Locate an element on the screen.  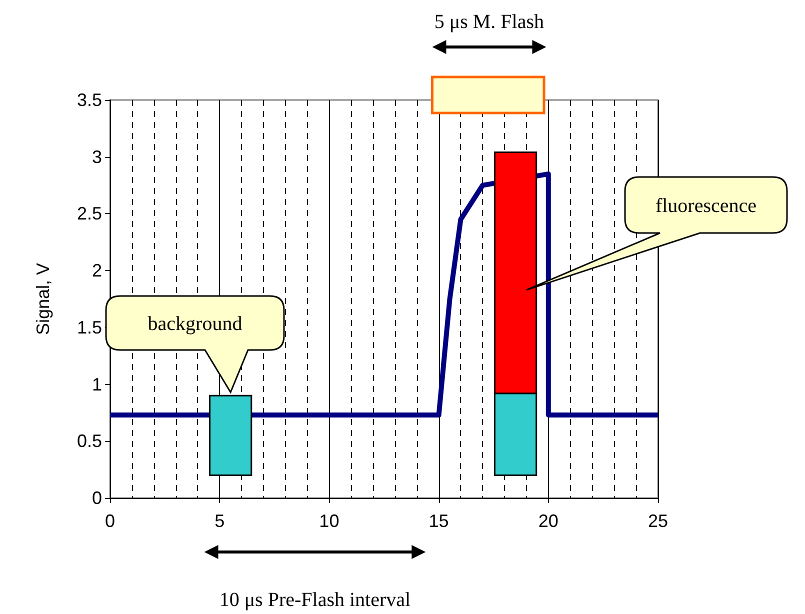
y-tick-label: 0.5 is located at coordinates (89, 441).